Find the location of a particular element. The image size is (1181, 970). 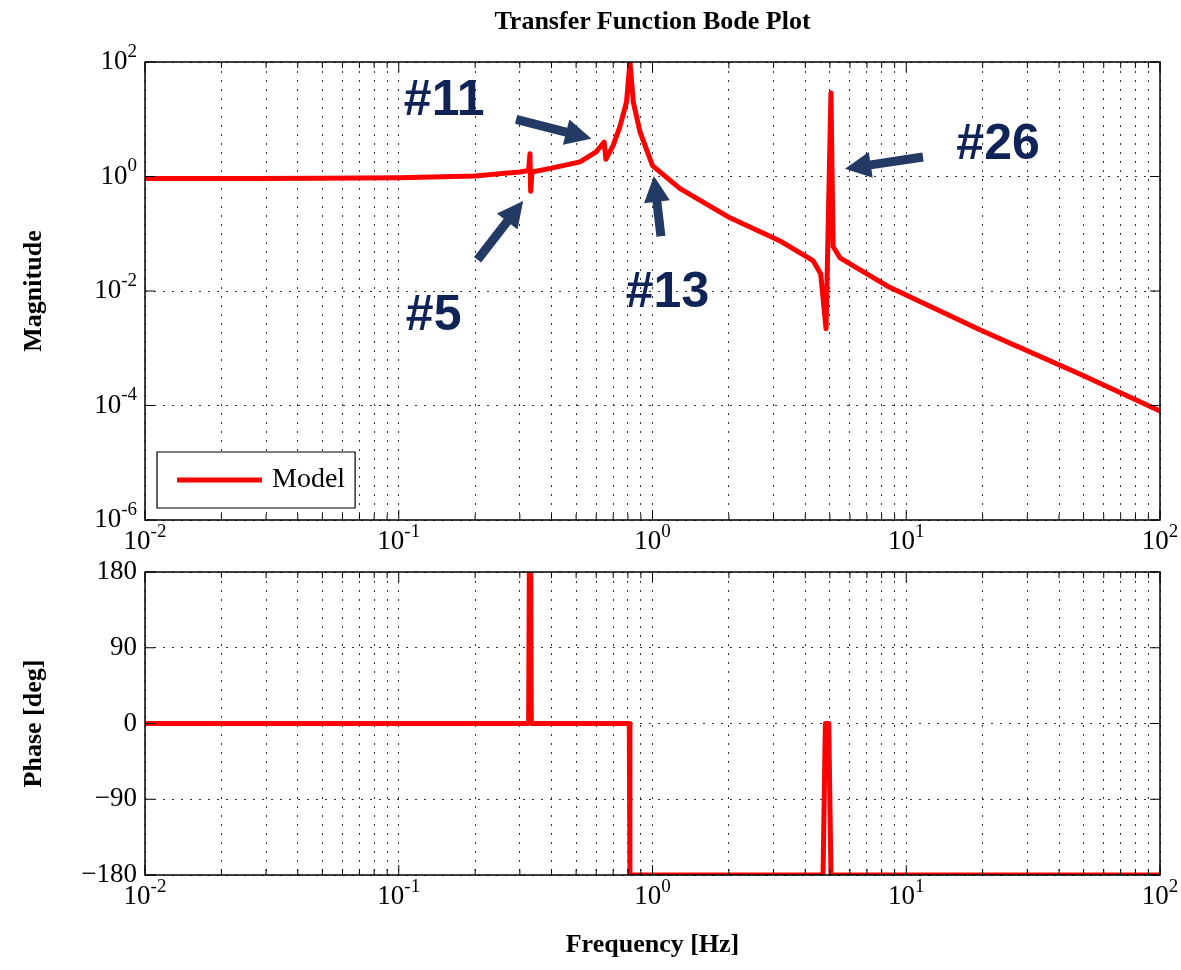

y-tick-label: −90 is located at coordinates (116, 797).